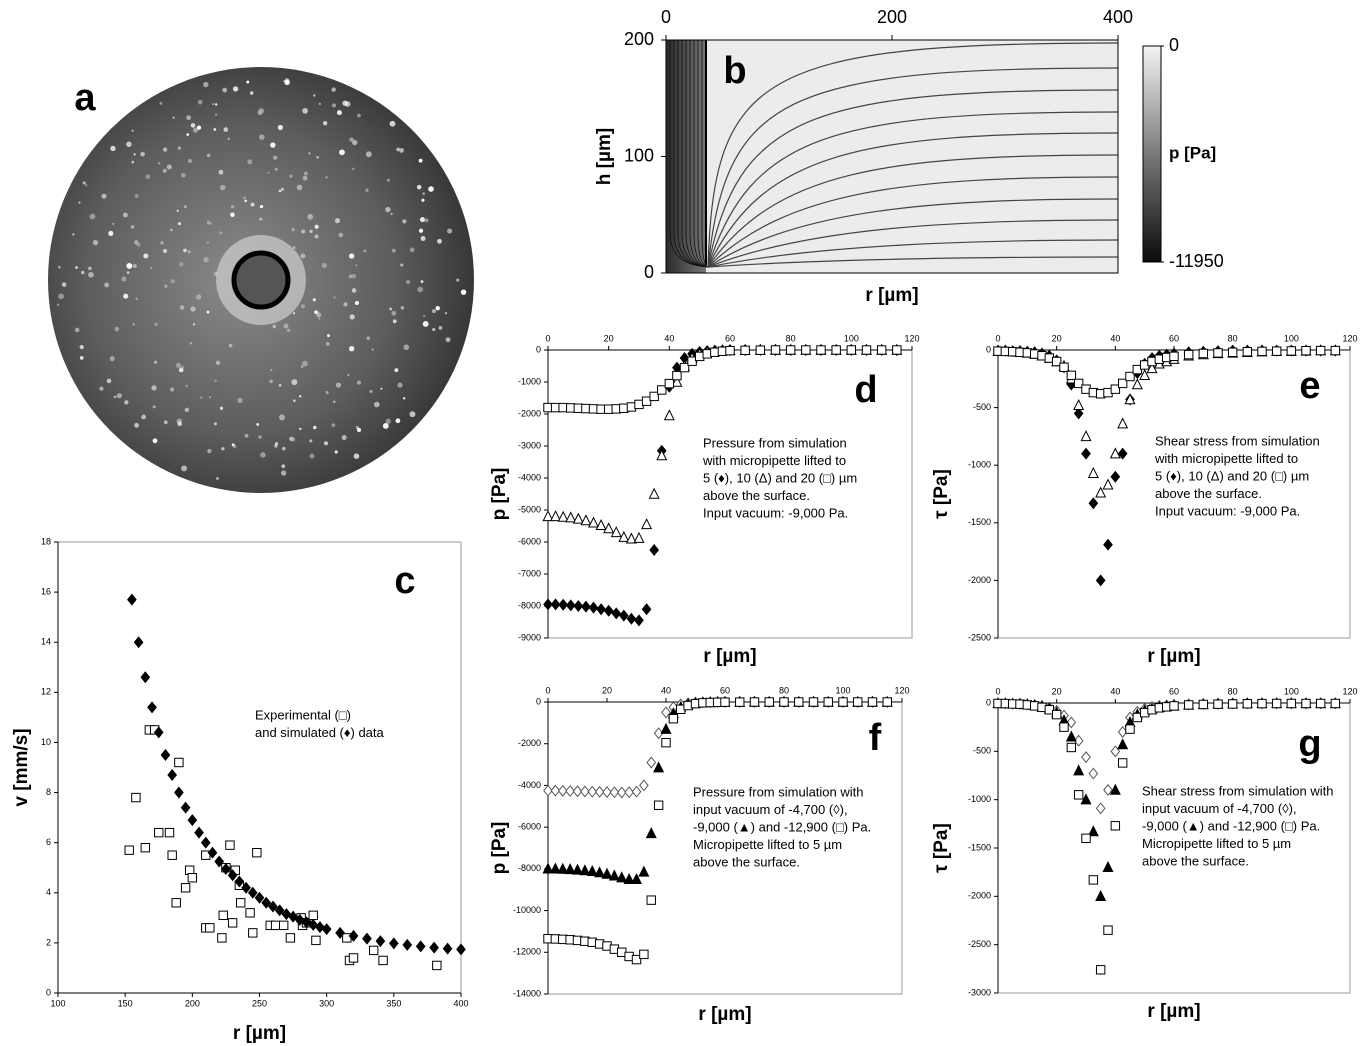 Image resolution: width=1371 pixels, height=1046 pixels. Describe the element at coordinates (892, 156) in the screenshot. I see `pressure-field` at that location.